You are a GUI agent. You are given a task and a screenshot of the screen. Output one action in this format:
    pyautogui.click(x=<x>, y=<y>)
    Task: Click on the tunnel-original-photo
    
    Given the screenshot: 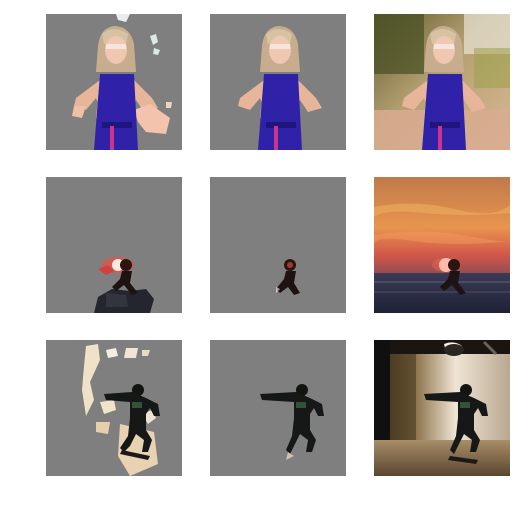 What is the action you would take?
    pyautogui.click(x=442, y=408)
    